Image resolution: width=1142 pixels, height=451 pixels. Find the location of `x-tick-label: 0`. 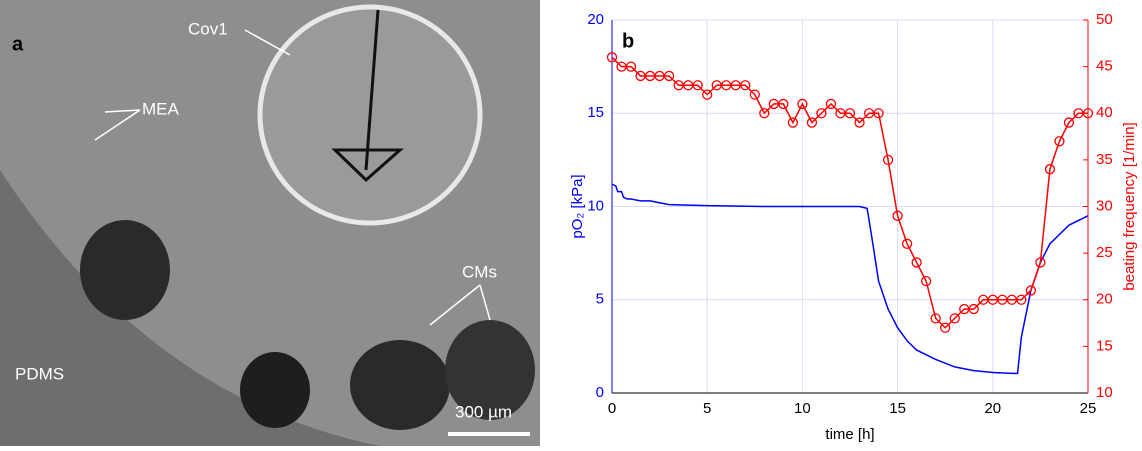

x-tick-label: 0 is located at coordinates (612, 408).